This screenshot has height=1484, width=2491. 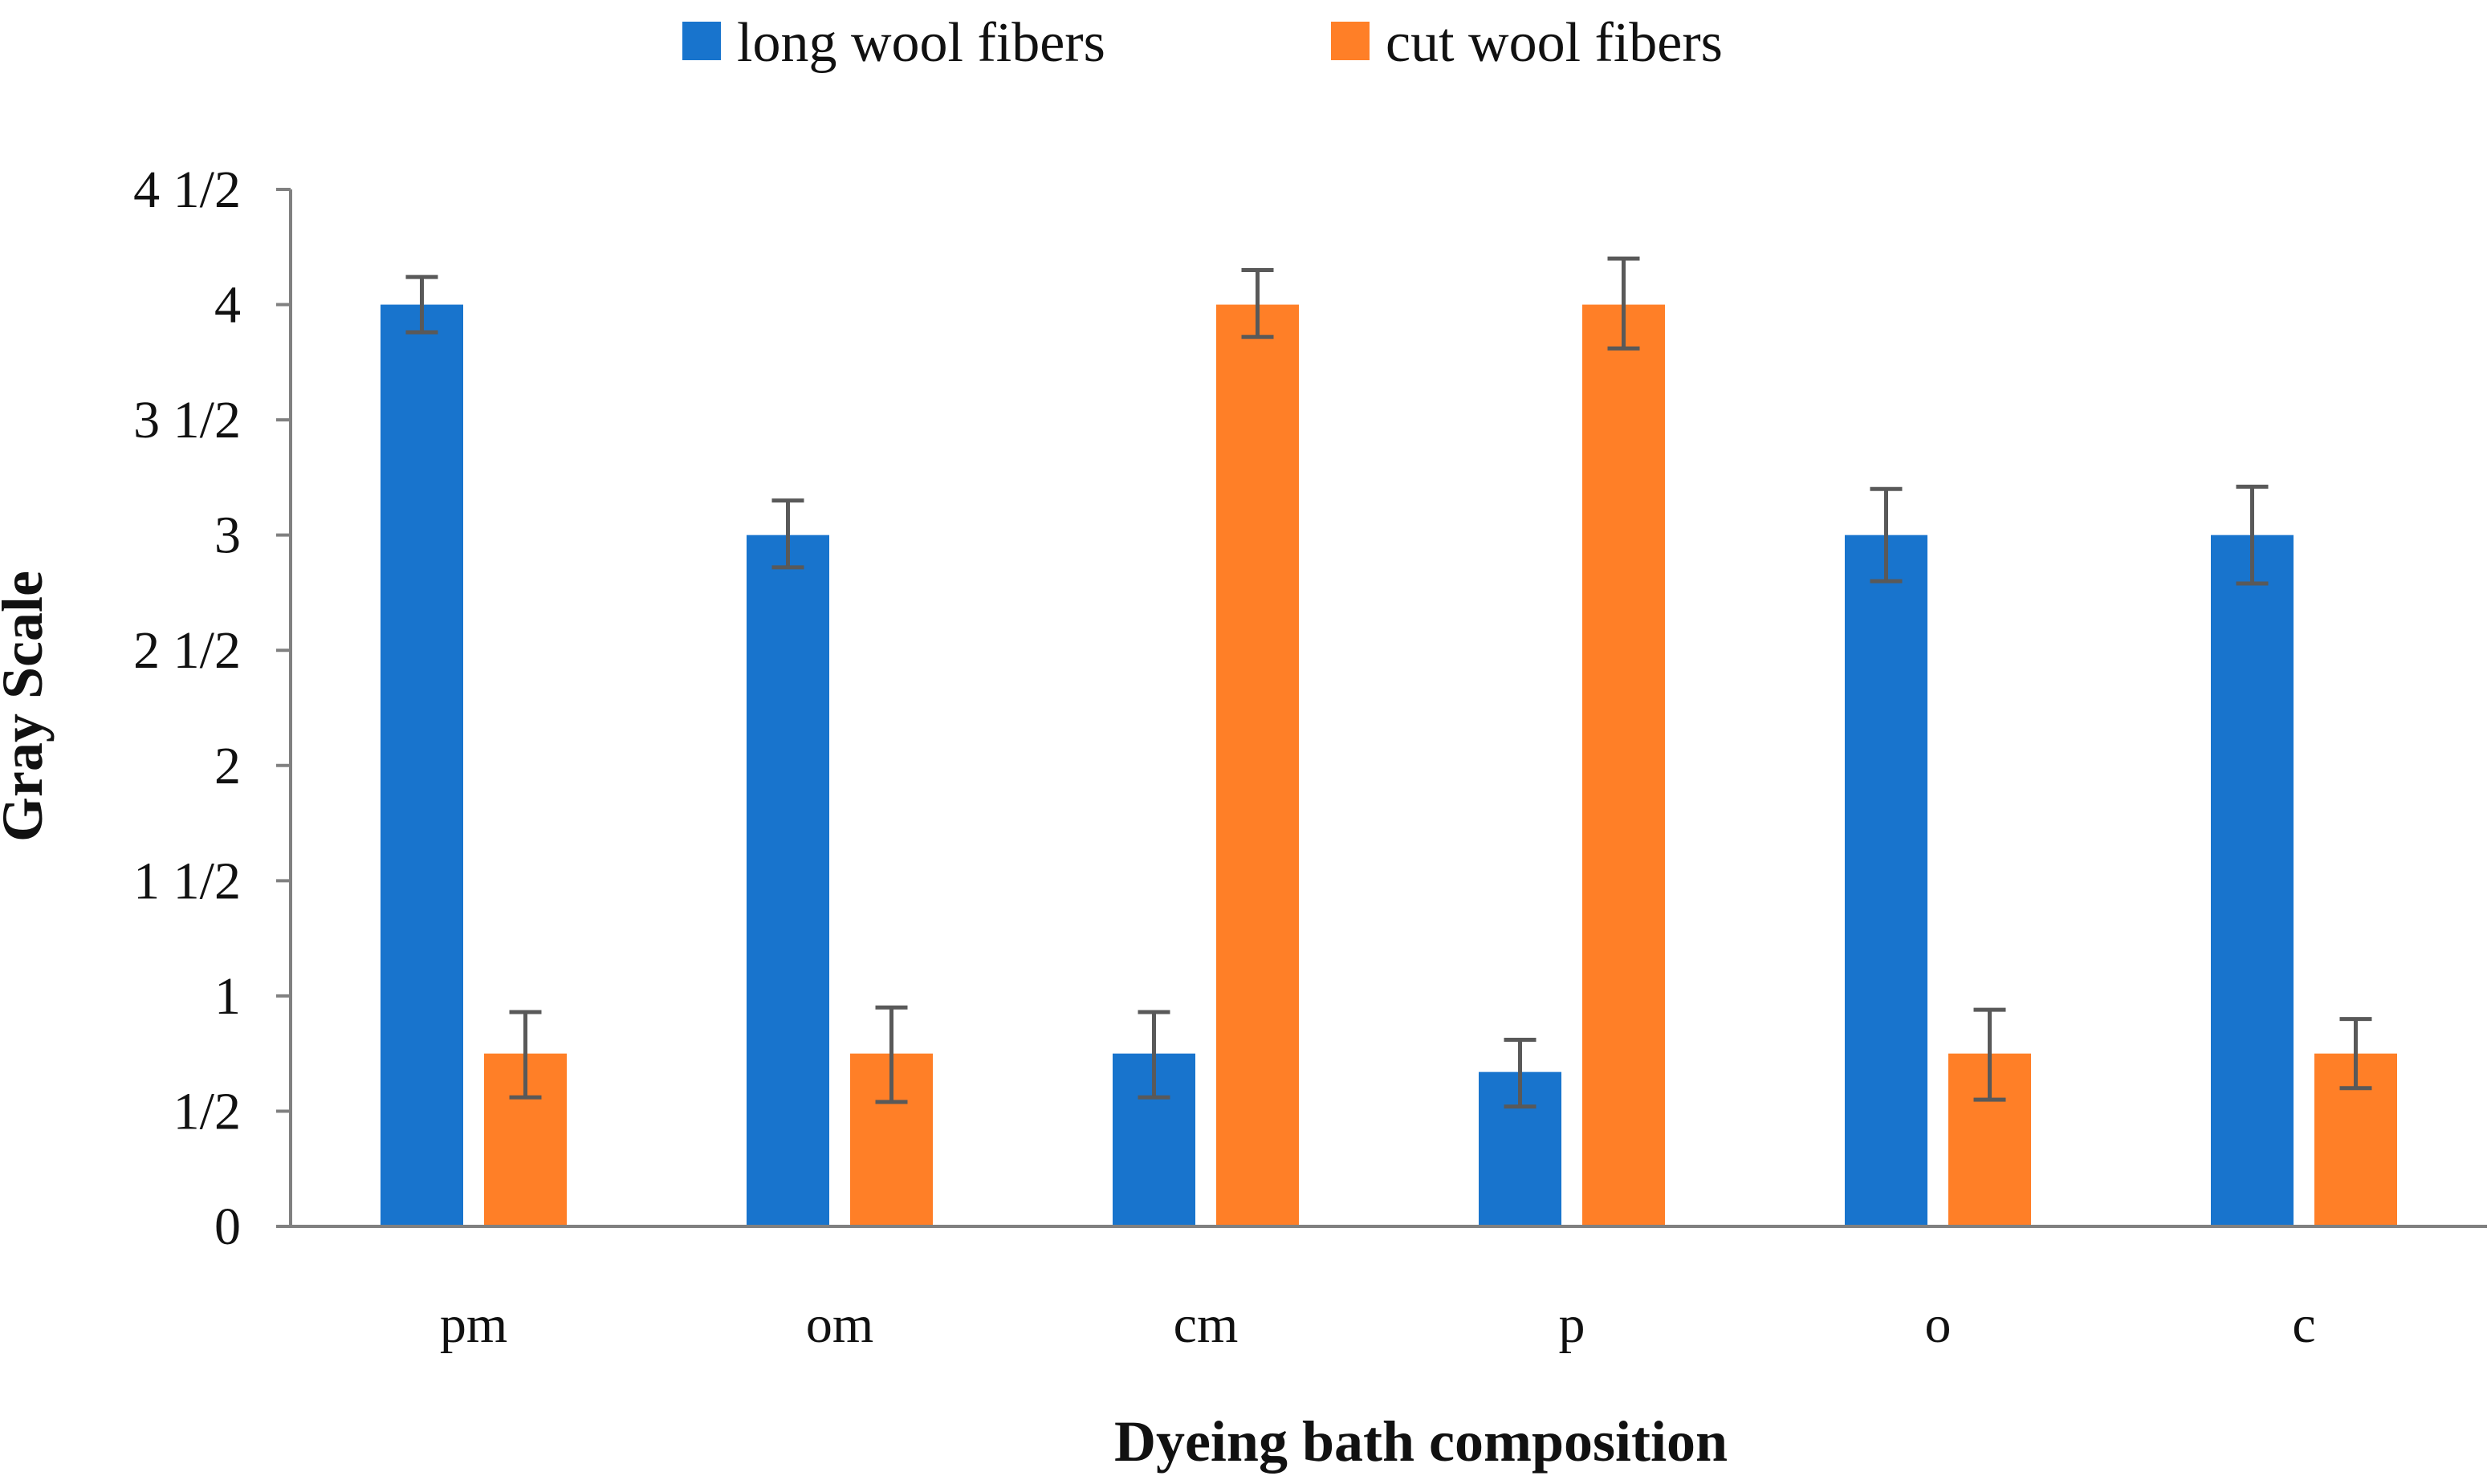 What do you see at coordinates (1572, 1324) in the screenshot?
I see `x-category-label: p` at bounding box center [1572, 1324].